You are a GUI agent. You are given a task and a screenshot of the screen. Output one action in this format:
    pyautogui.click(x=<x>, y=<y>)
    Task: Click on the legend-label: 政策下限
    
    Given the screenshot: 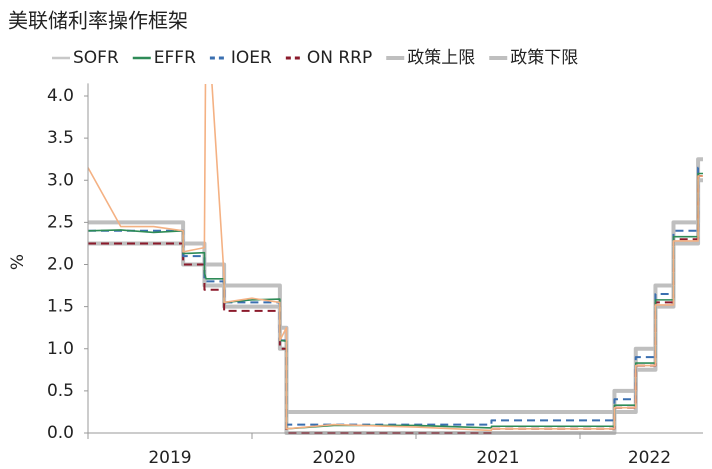 What is the action you would take?
    pyautogui.click(x=544, y=58)
    